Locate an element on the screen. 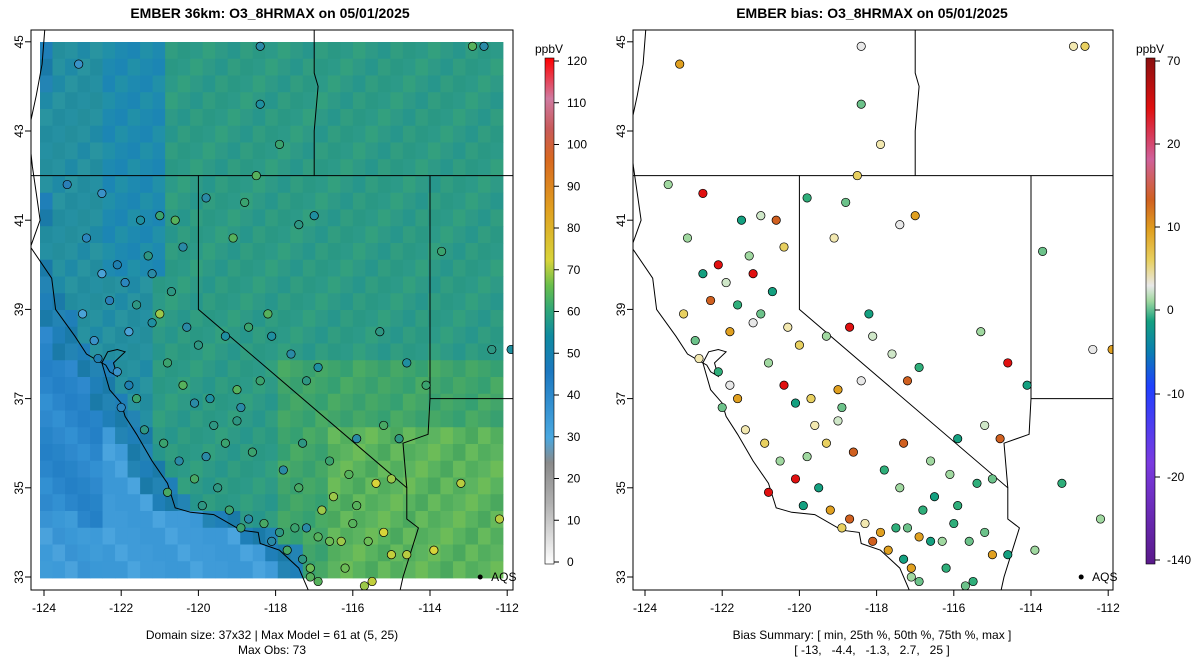 Image resolution: width=1200 pixels, height=672 pixels. aqs-marker: AQS is located at coordinates (1098, 577).